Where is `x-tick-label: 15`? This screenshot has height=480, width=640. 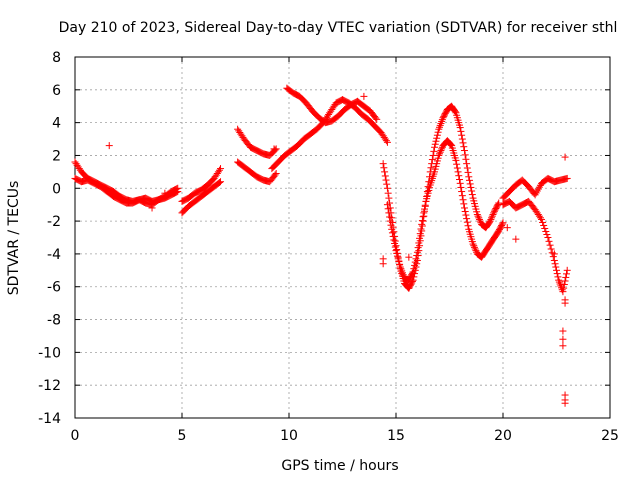
x-tick-label: 15 is located at coordinates (396, 436).